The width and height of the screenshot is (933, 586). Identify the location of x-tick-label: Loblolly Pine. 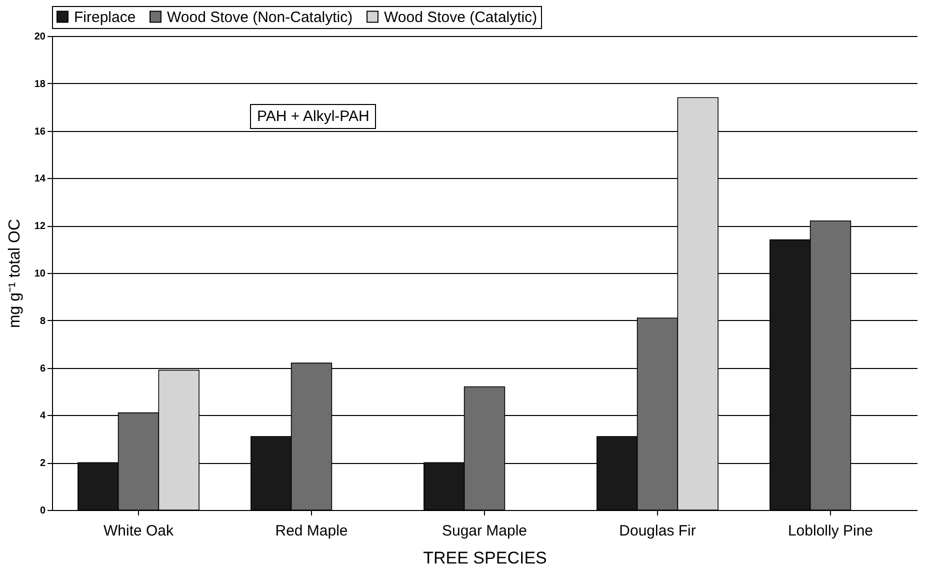
(831, 531).